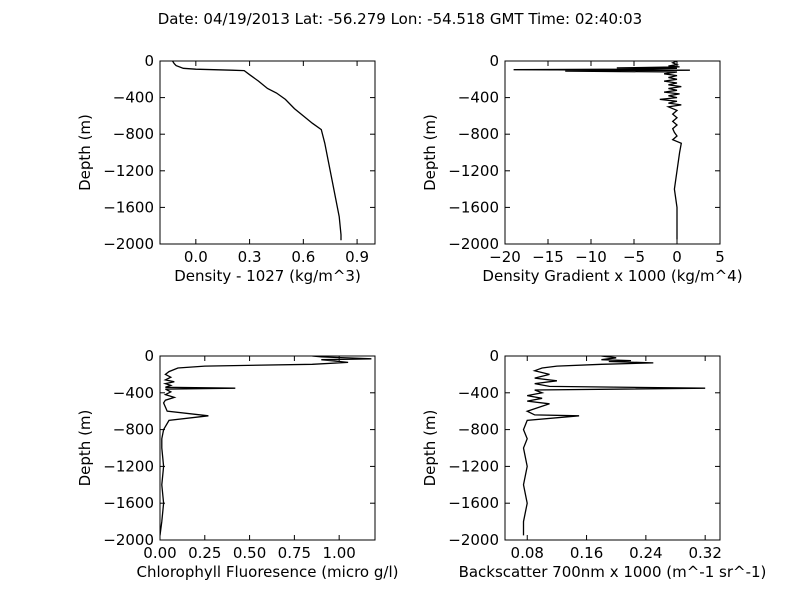  Describe the element at coordinates (613, 572) in the screenshot. I see `backscatter-xlabel: Backscatter 700nm x 1000 (m^-1 sr^-1)` at that location.